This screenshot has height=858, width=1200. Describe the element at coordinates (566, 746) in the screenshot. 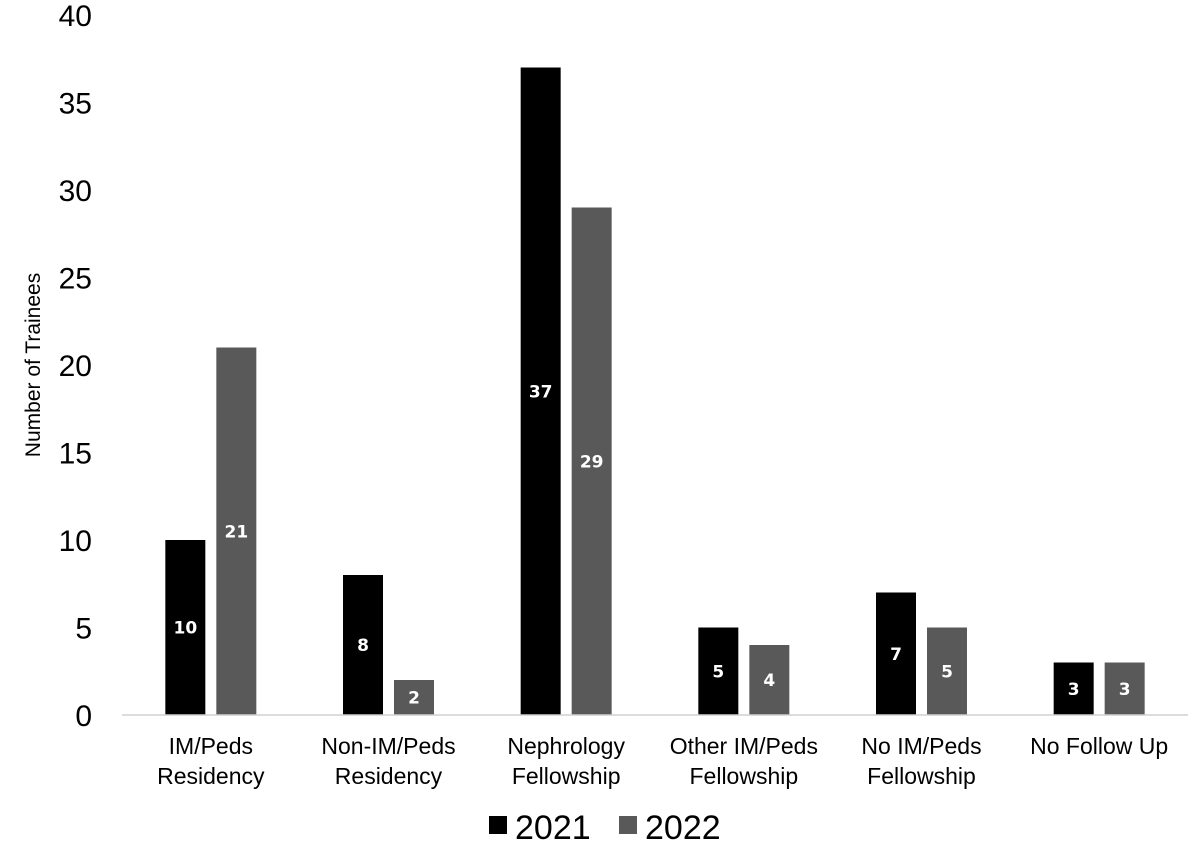

I see `x-category-label: Nephrology` at that location.